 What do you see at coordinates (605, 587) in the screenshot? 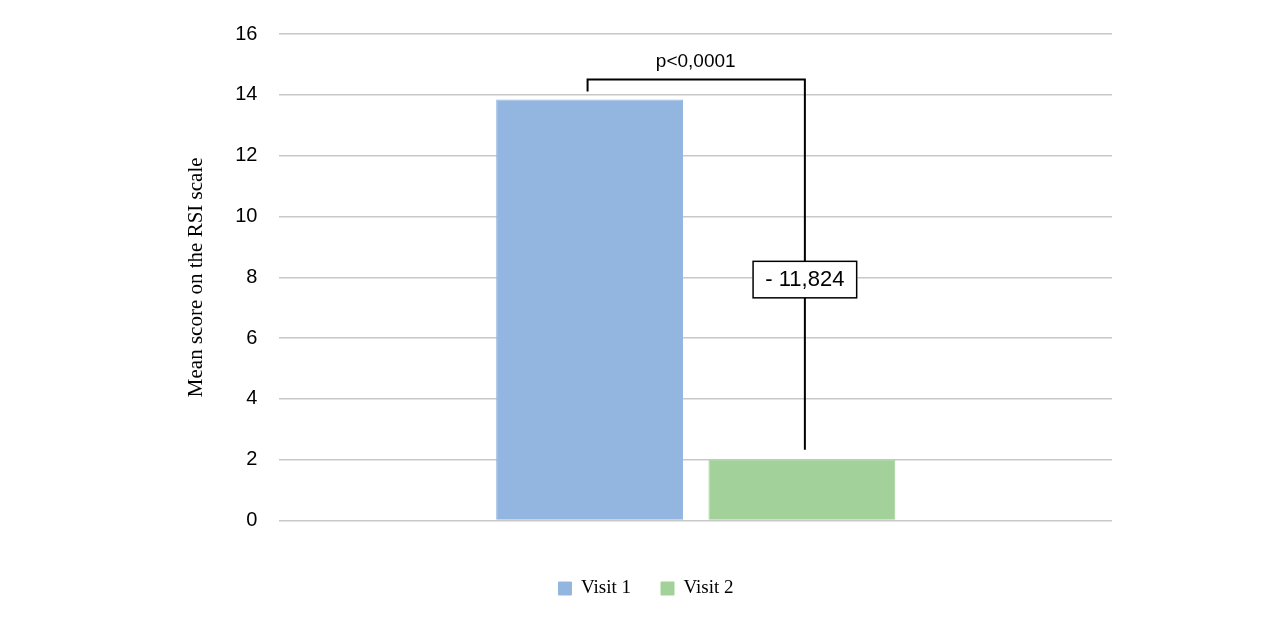
I see `legend-label: Visit 1` at bounding box center [605, 587].